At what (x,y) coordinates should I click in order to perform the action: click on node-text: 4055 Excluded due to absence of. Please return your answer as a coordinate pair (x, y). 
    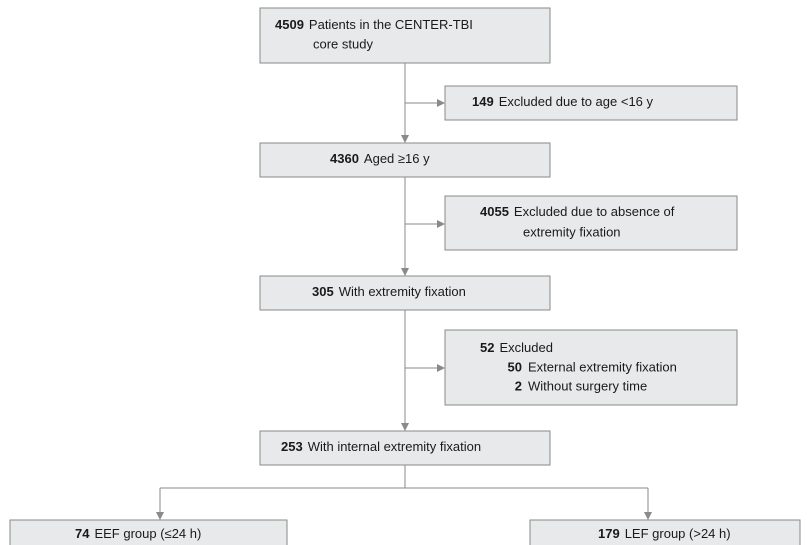
    Looking at the image, I should click on (577, 211).